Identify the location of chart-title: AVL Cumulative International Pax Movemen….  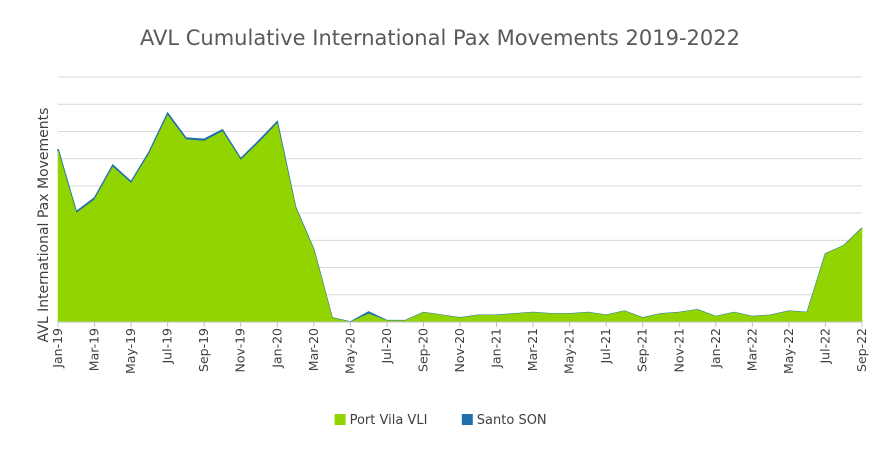
(440, 38).